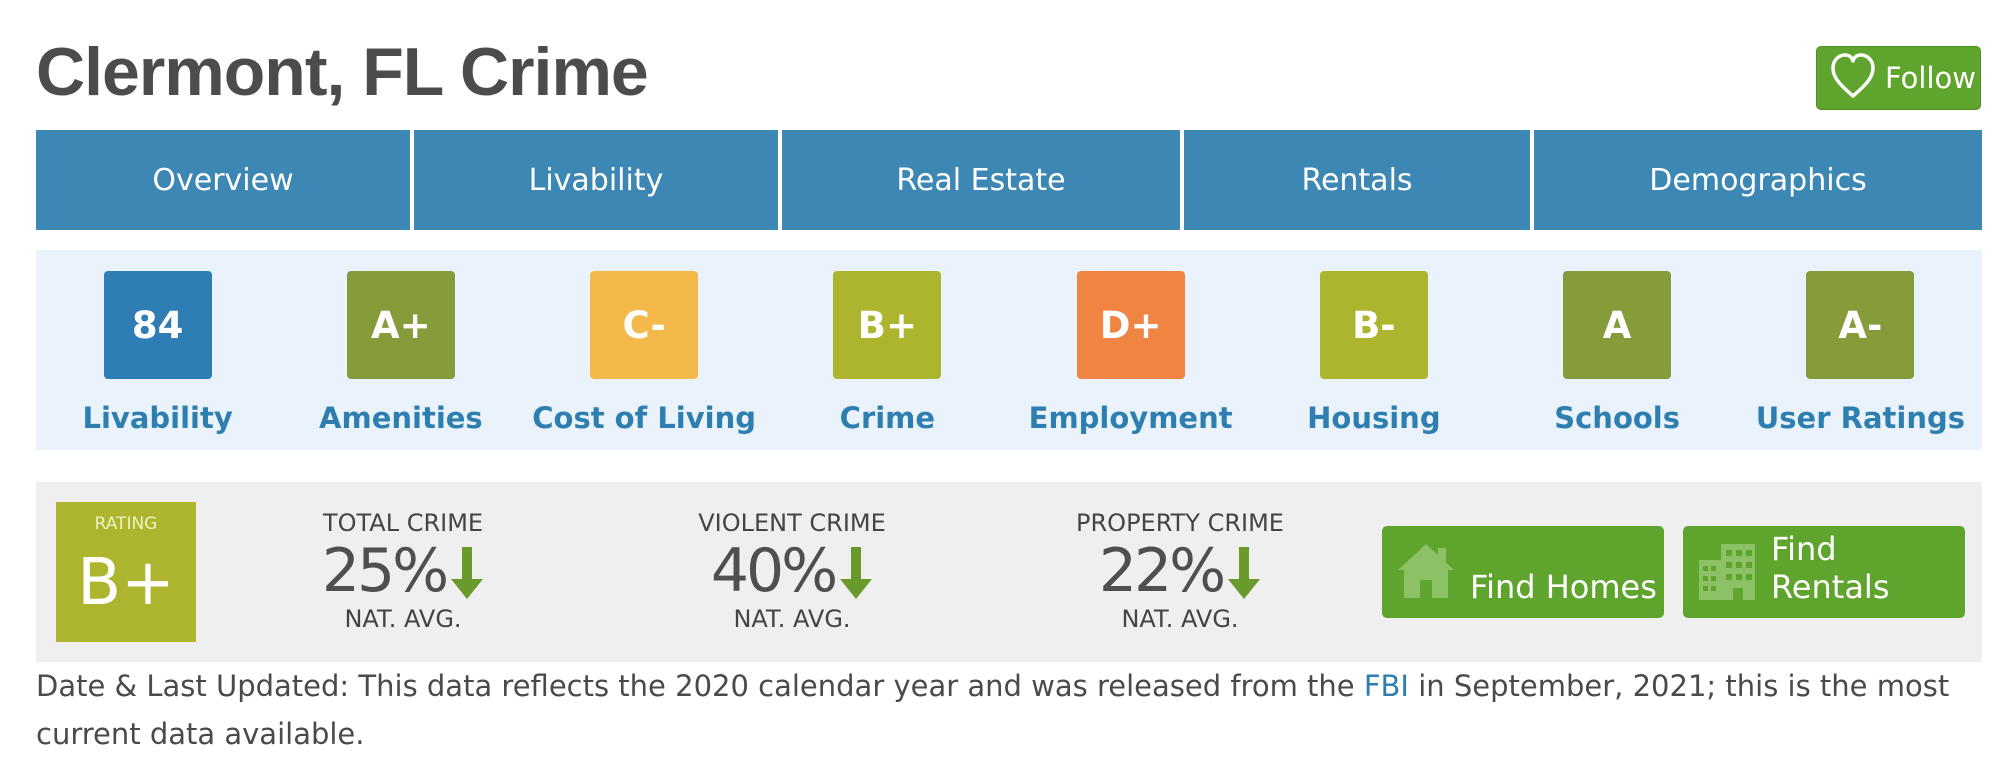  I want to click on grade-item-employment: D+ Employment, so click(1130, 350).